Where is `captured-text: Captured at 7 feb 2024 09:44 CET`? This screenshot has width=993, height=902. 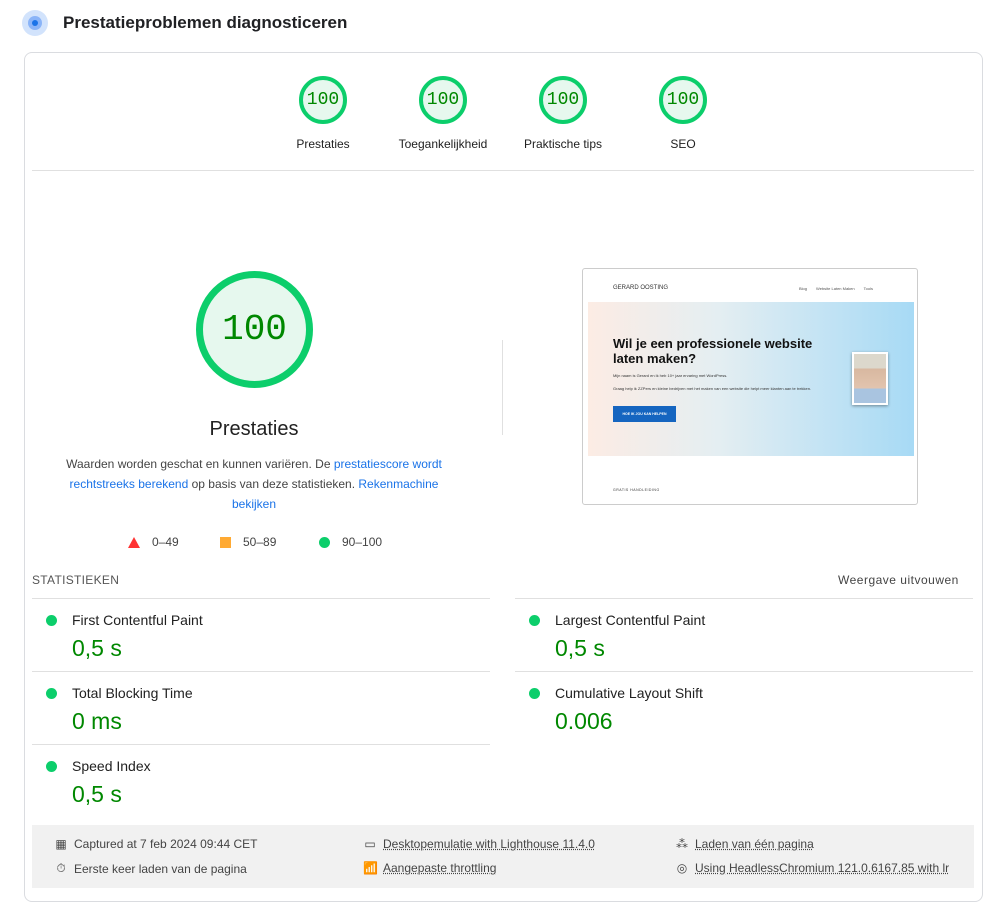
captured-text: Captured at 7 feb 2024 09:44 CET is located at coordinates (166, 844).